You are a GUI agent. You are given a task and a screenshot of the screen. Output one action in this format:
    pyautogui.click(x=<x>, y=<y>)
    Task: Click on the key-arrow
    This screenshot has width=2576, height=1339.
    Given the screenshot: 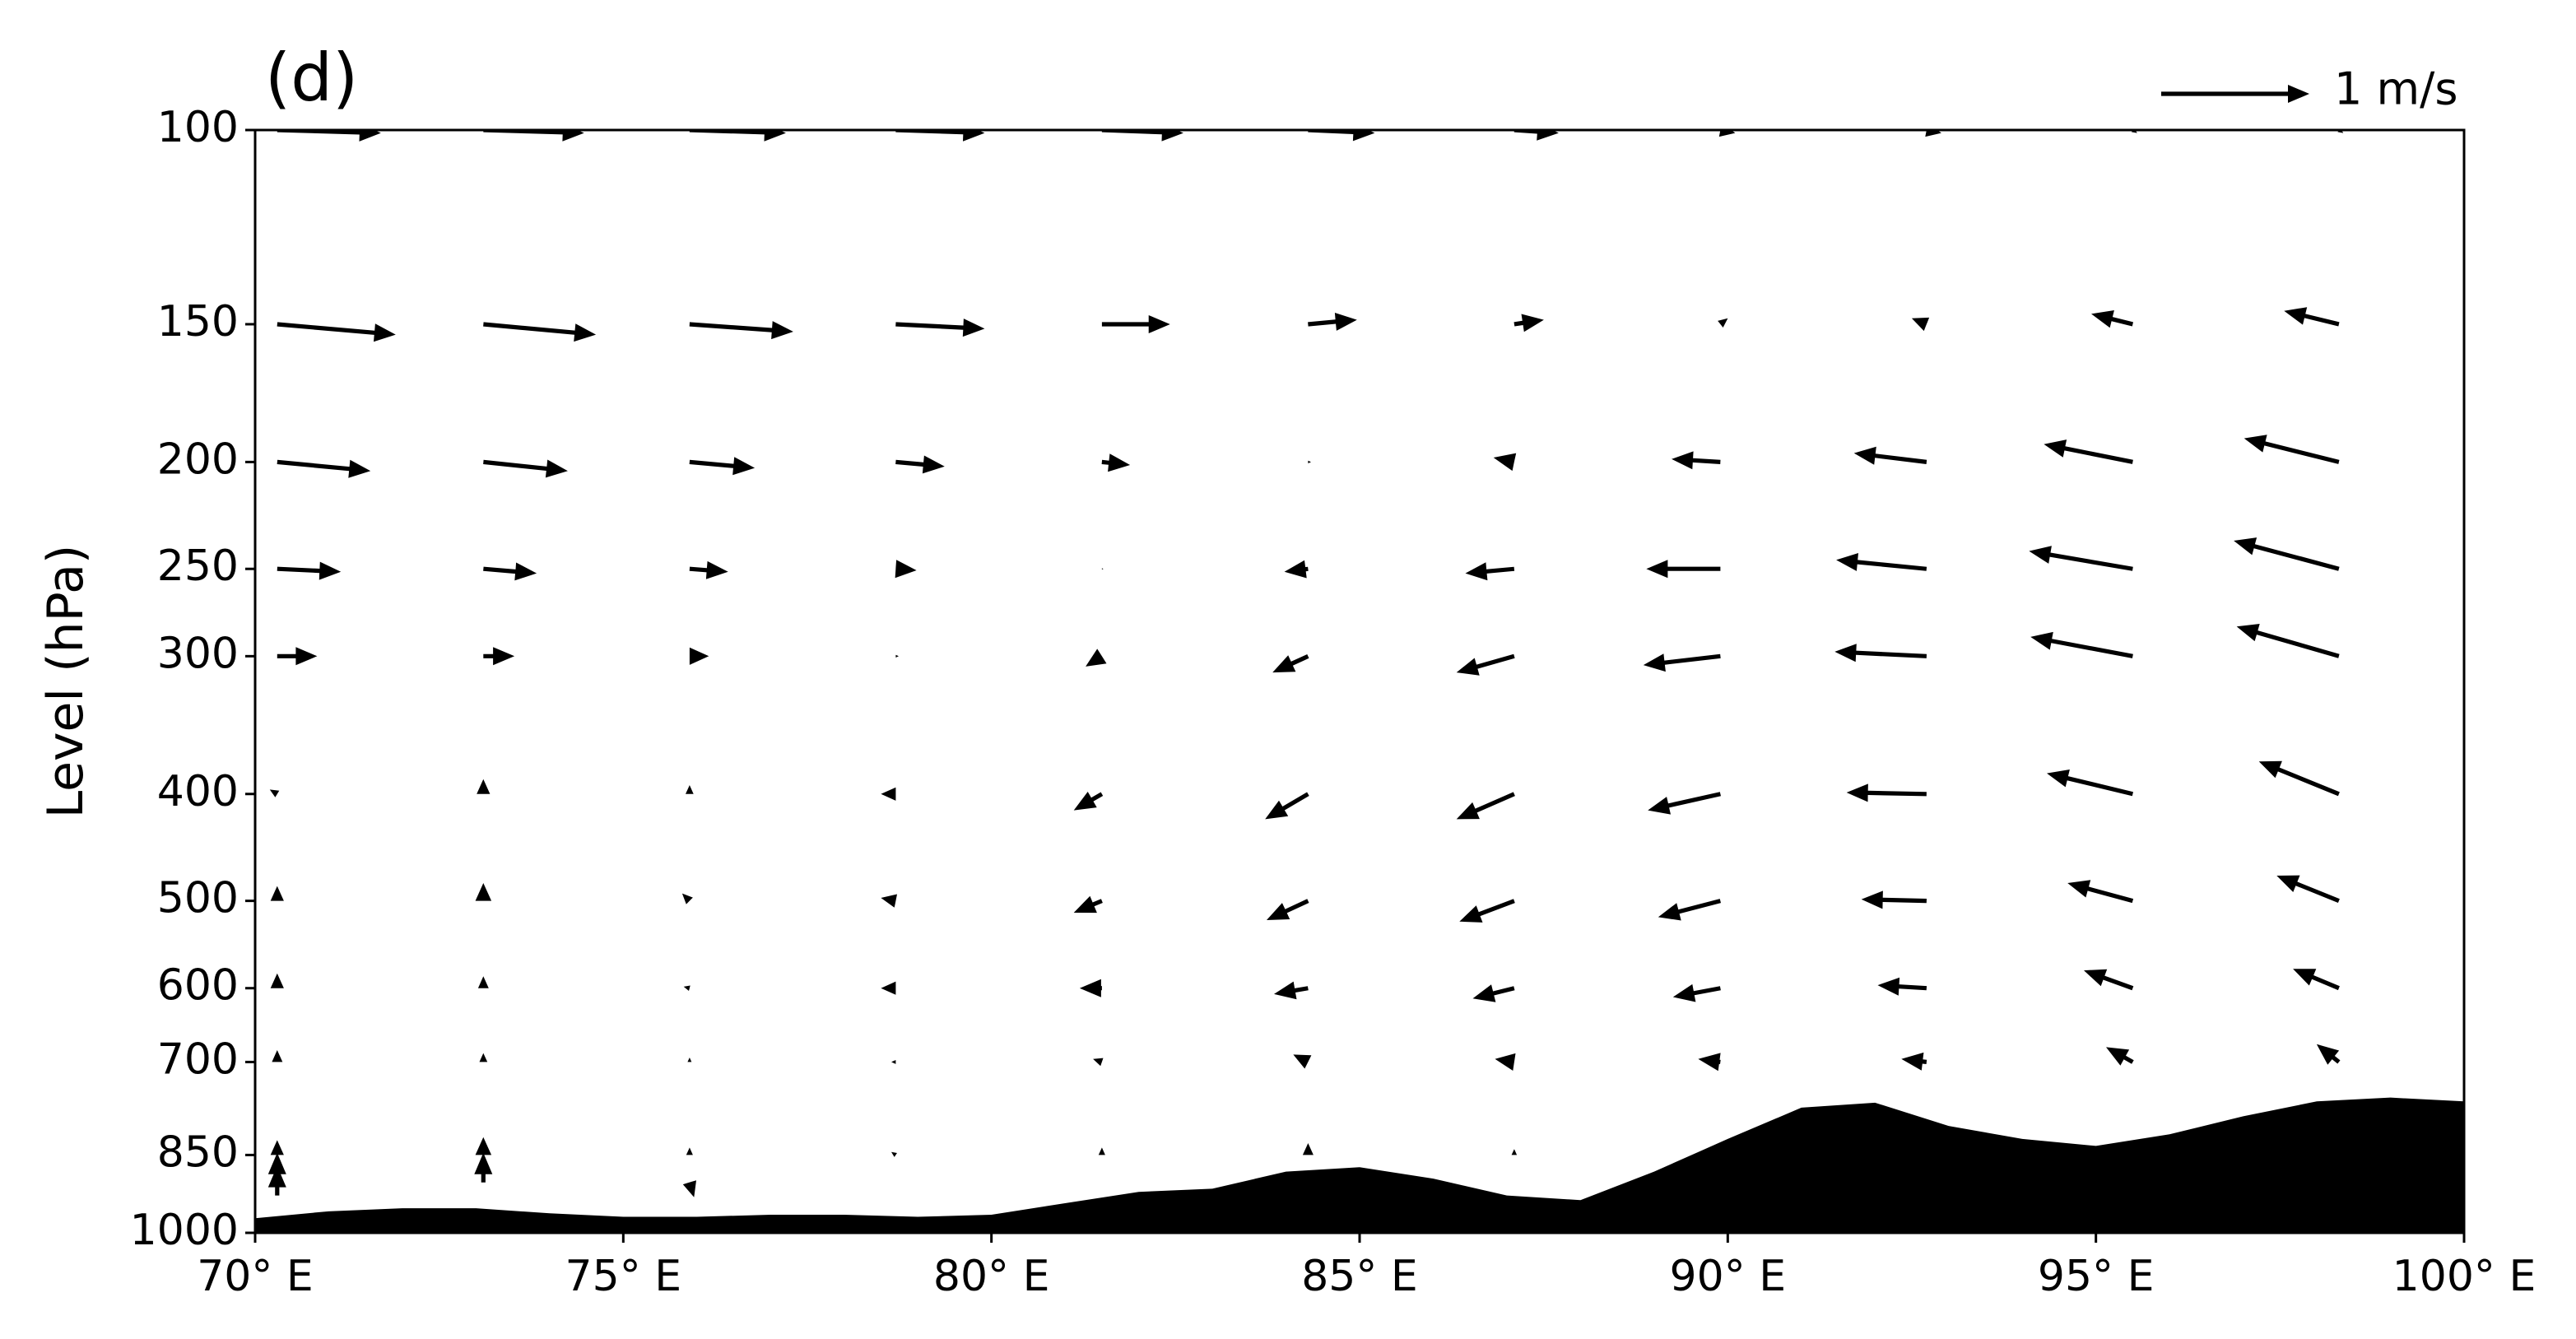 What is the action you would take?
    pyautogui.click(x=2235, y=94)
    